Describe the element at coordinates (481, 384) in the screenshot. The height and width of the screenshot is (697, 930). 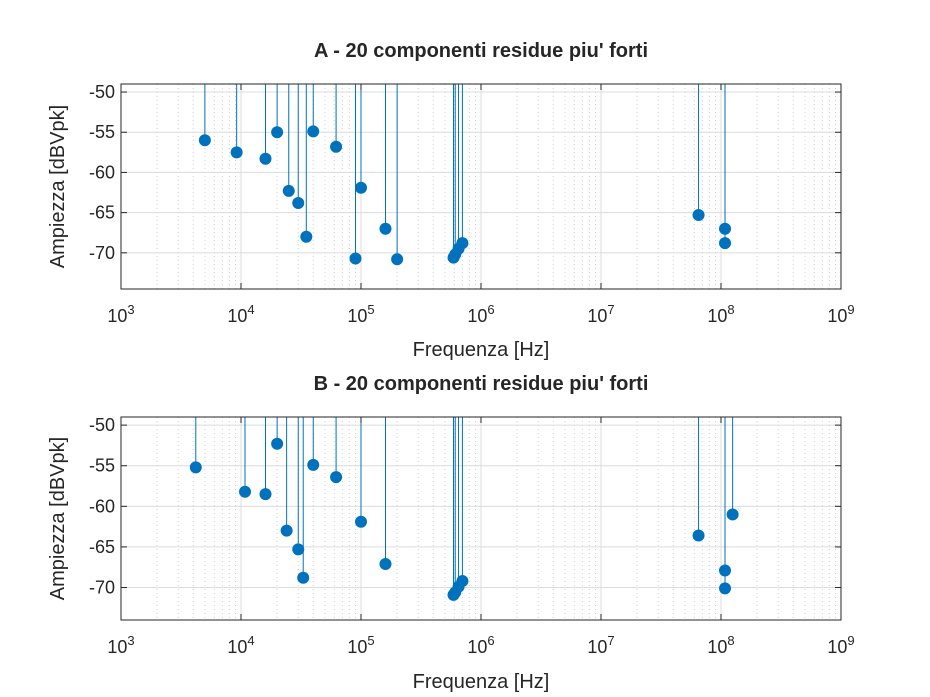
I see `chart-title: B - 20 componenti residue piu' forti` at that location.